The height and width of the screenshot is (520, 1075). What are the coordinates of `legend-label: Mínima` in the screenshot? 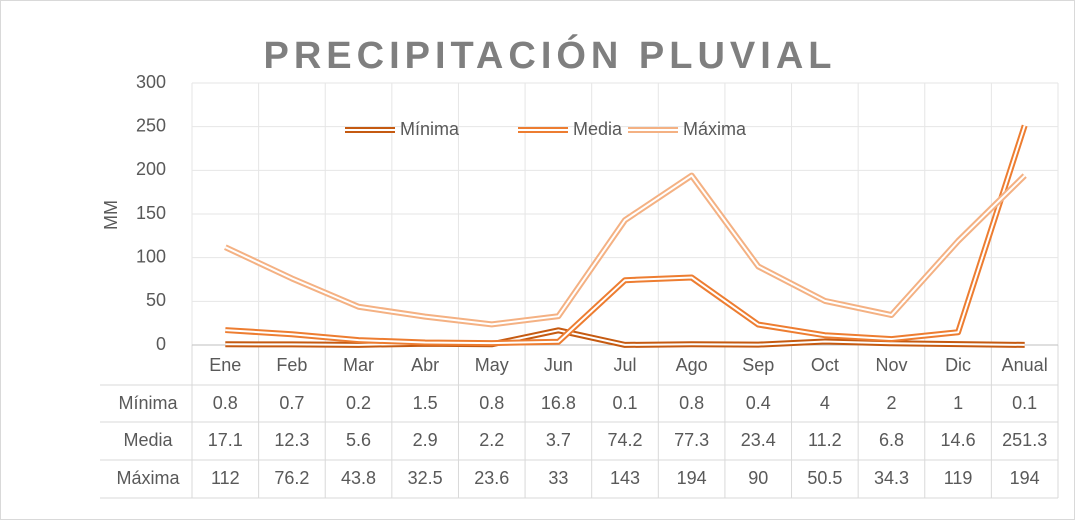 It's located at (430, 129).